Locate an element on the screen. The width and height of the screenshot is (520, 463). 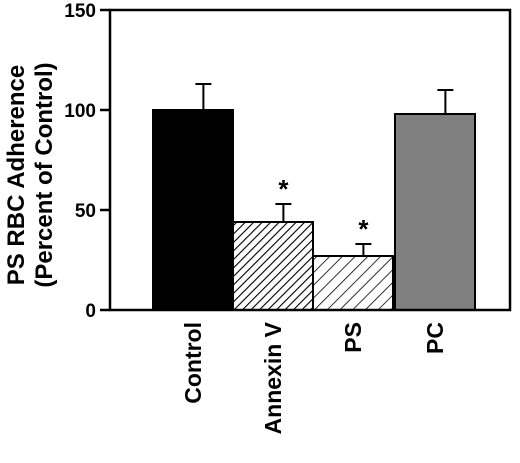
x-category-label: Control is located at coordinates (193, 363).